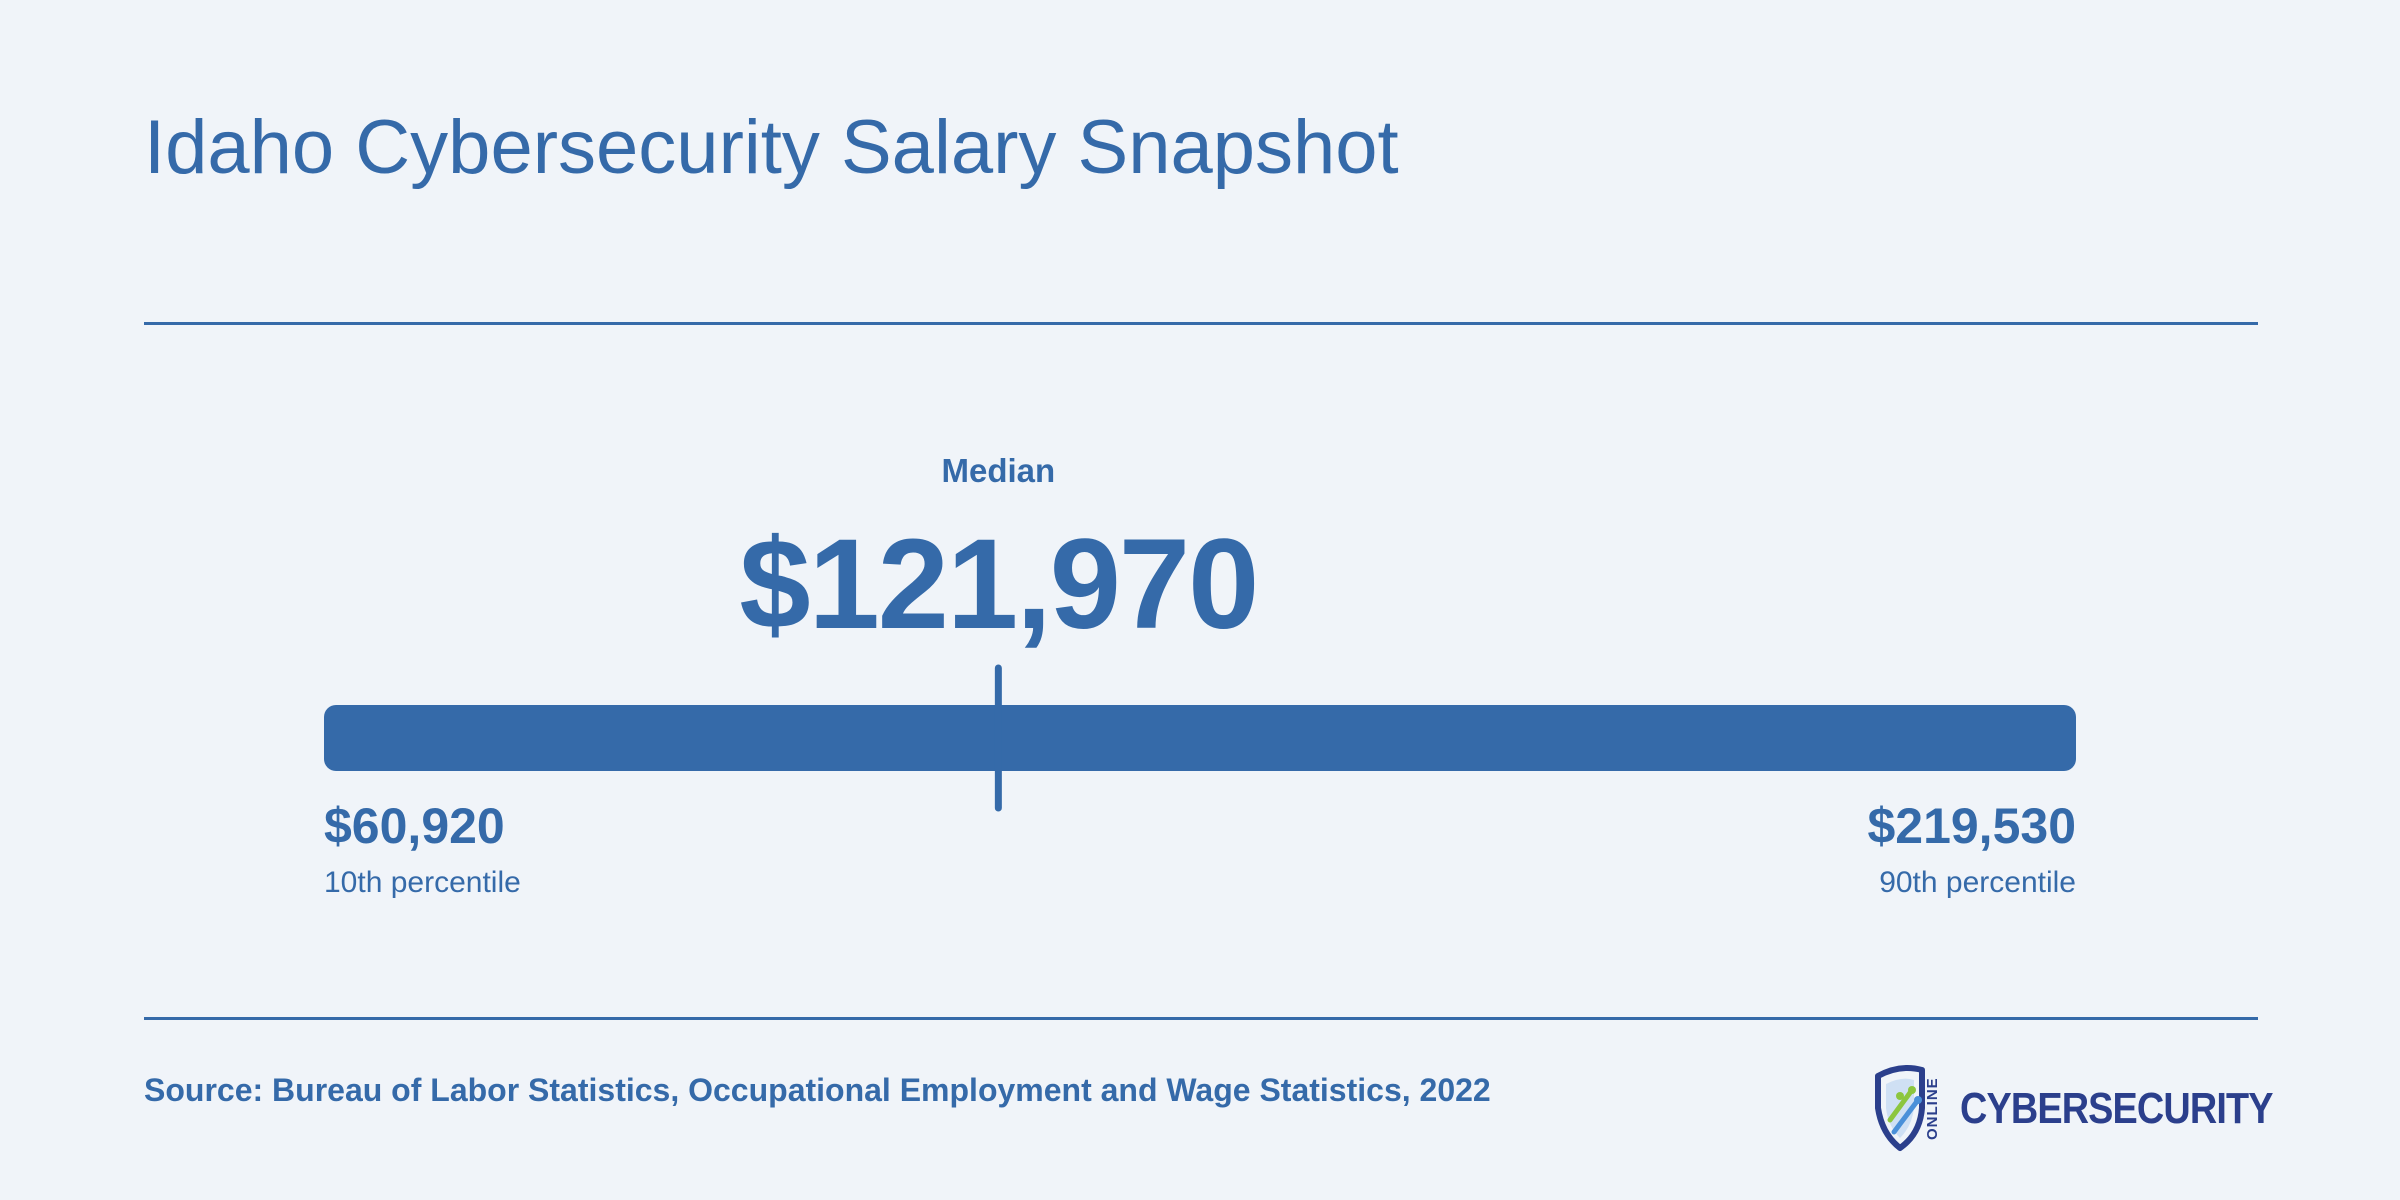 The height and width of the screenshot is (1200, 2400). Describe the element at coordinates (771, 147) in the screenshot. I see `page-title: Idaho Cybersecurity Salary Snapshot` at that location.